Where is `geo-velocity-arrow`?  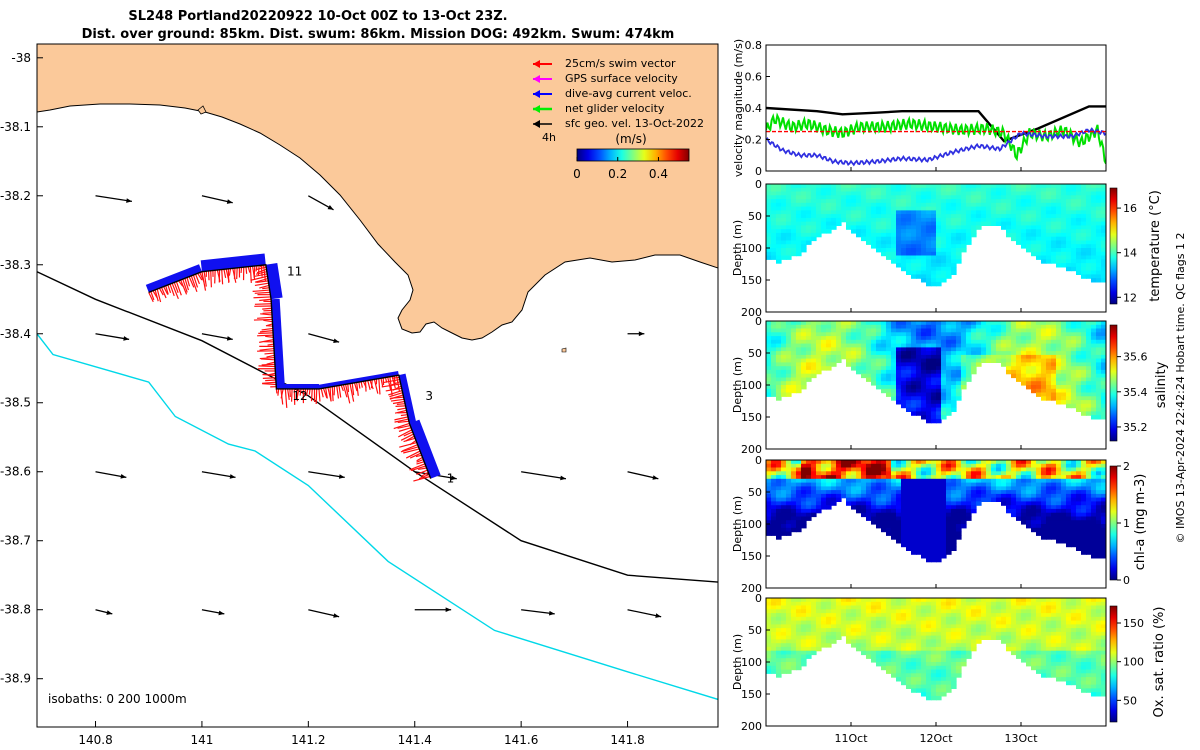 geo-velocity-arrow is located at coordinates (326, 474).